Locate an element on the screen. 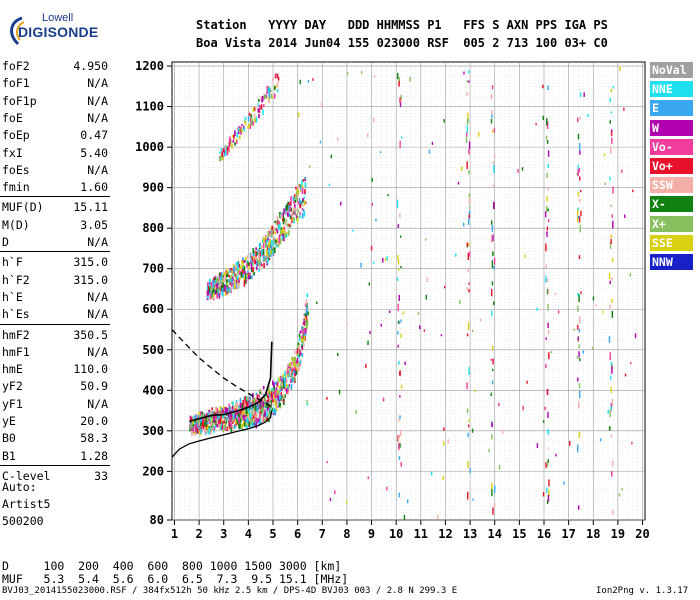 The height and width of the screenshot is (600, 700). param-name: D is located at coordinates (5, 242).